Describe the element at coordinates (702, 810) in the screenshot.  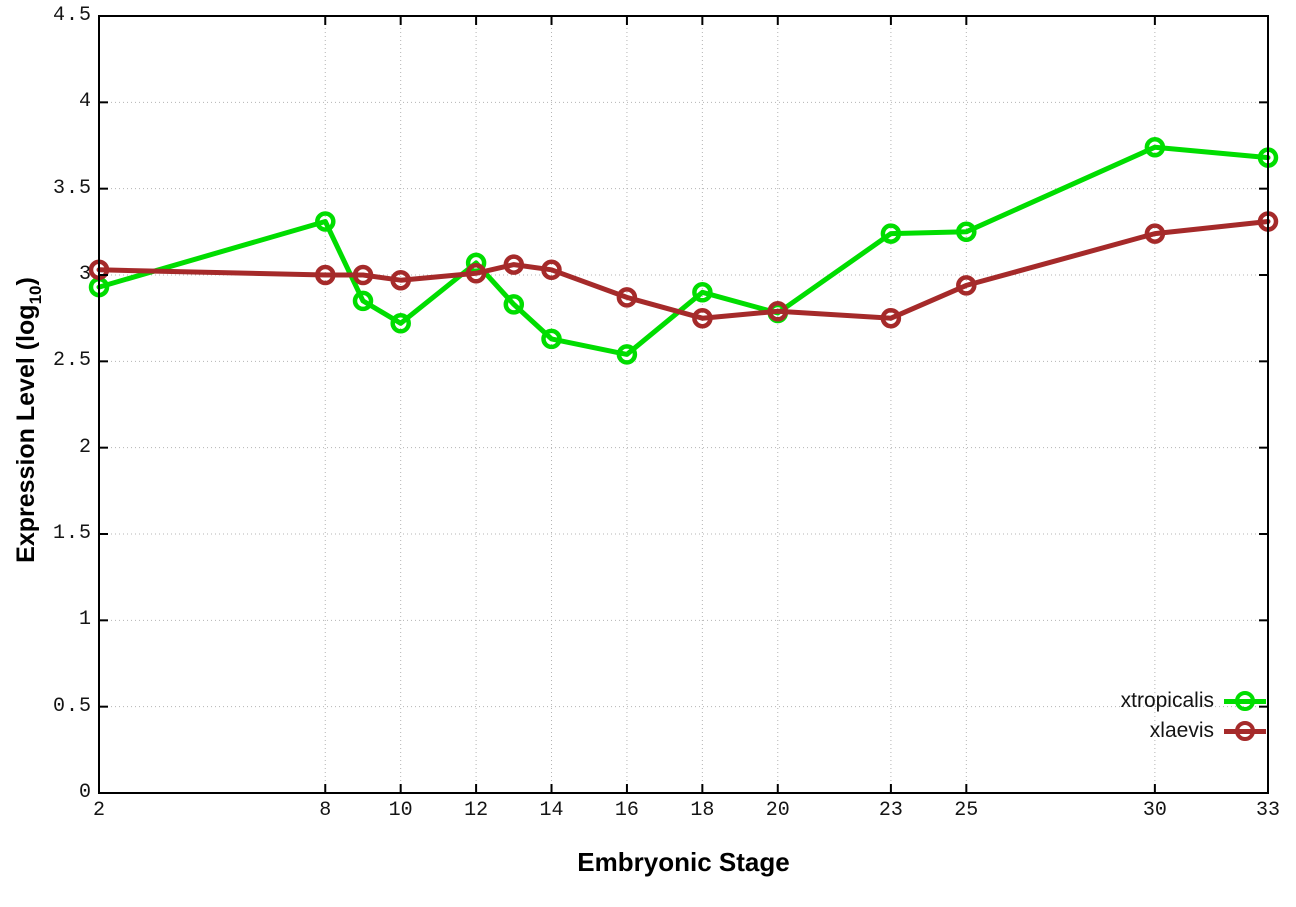
I see `x-tick-label: 18` at that location.